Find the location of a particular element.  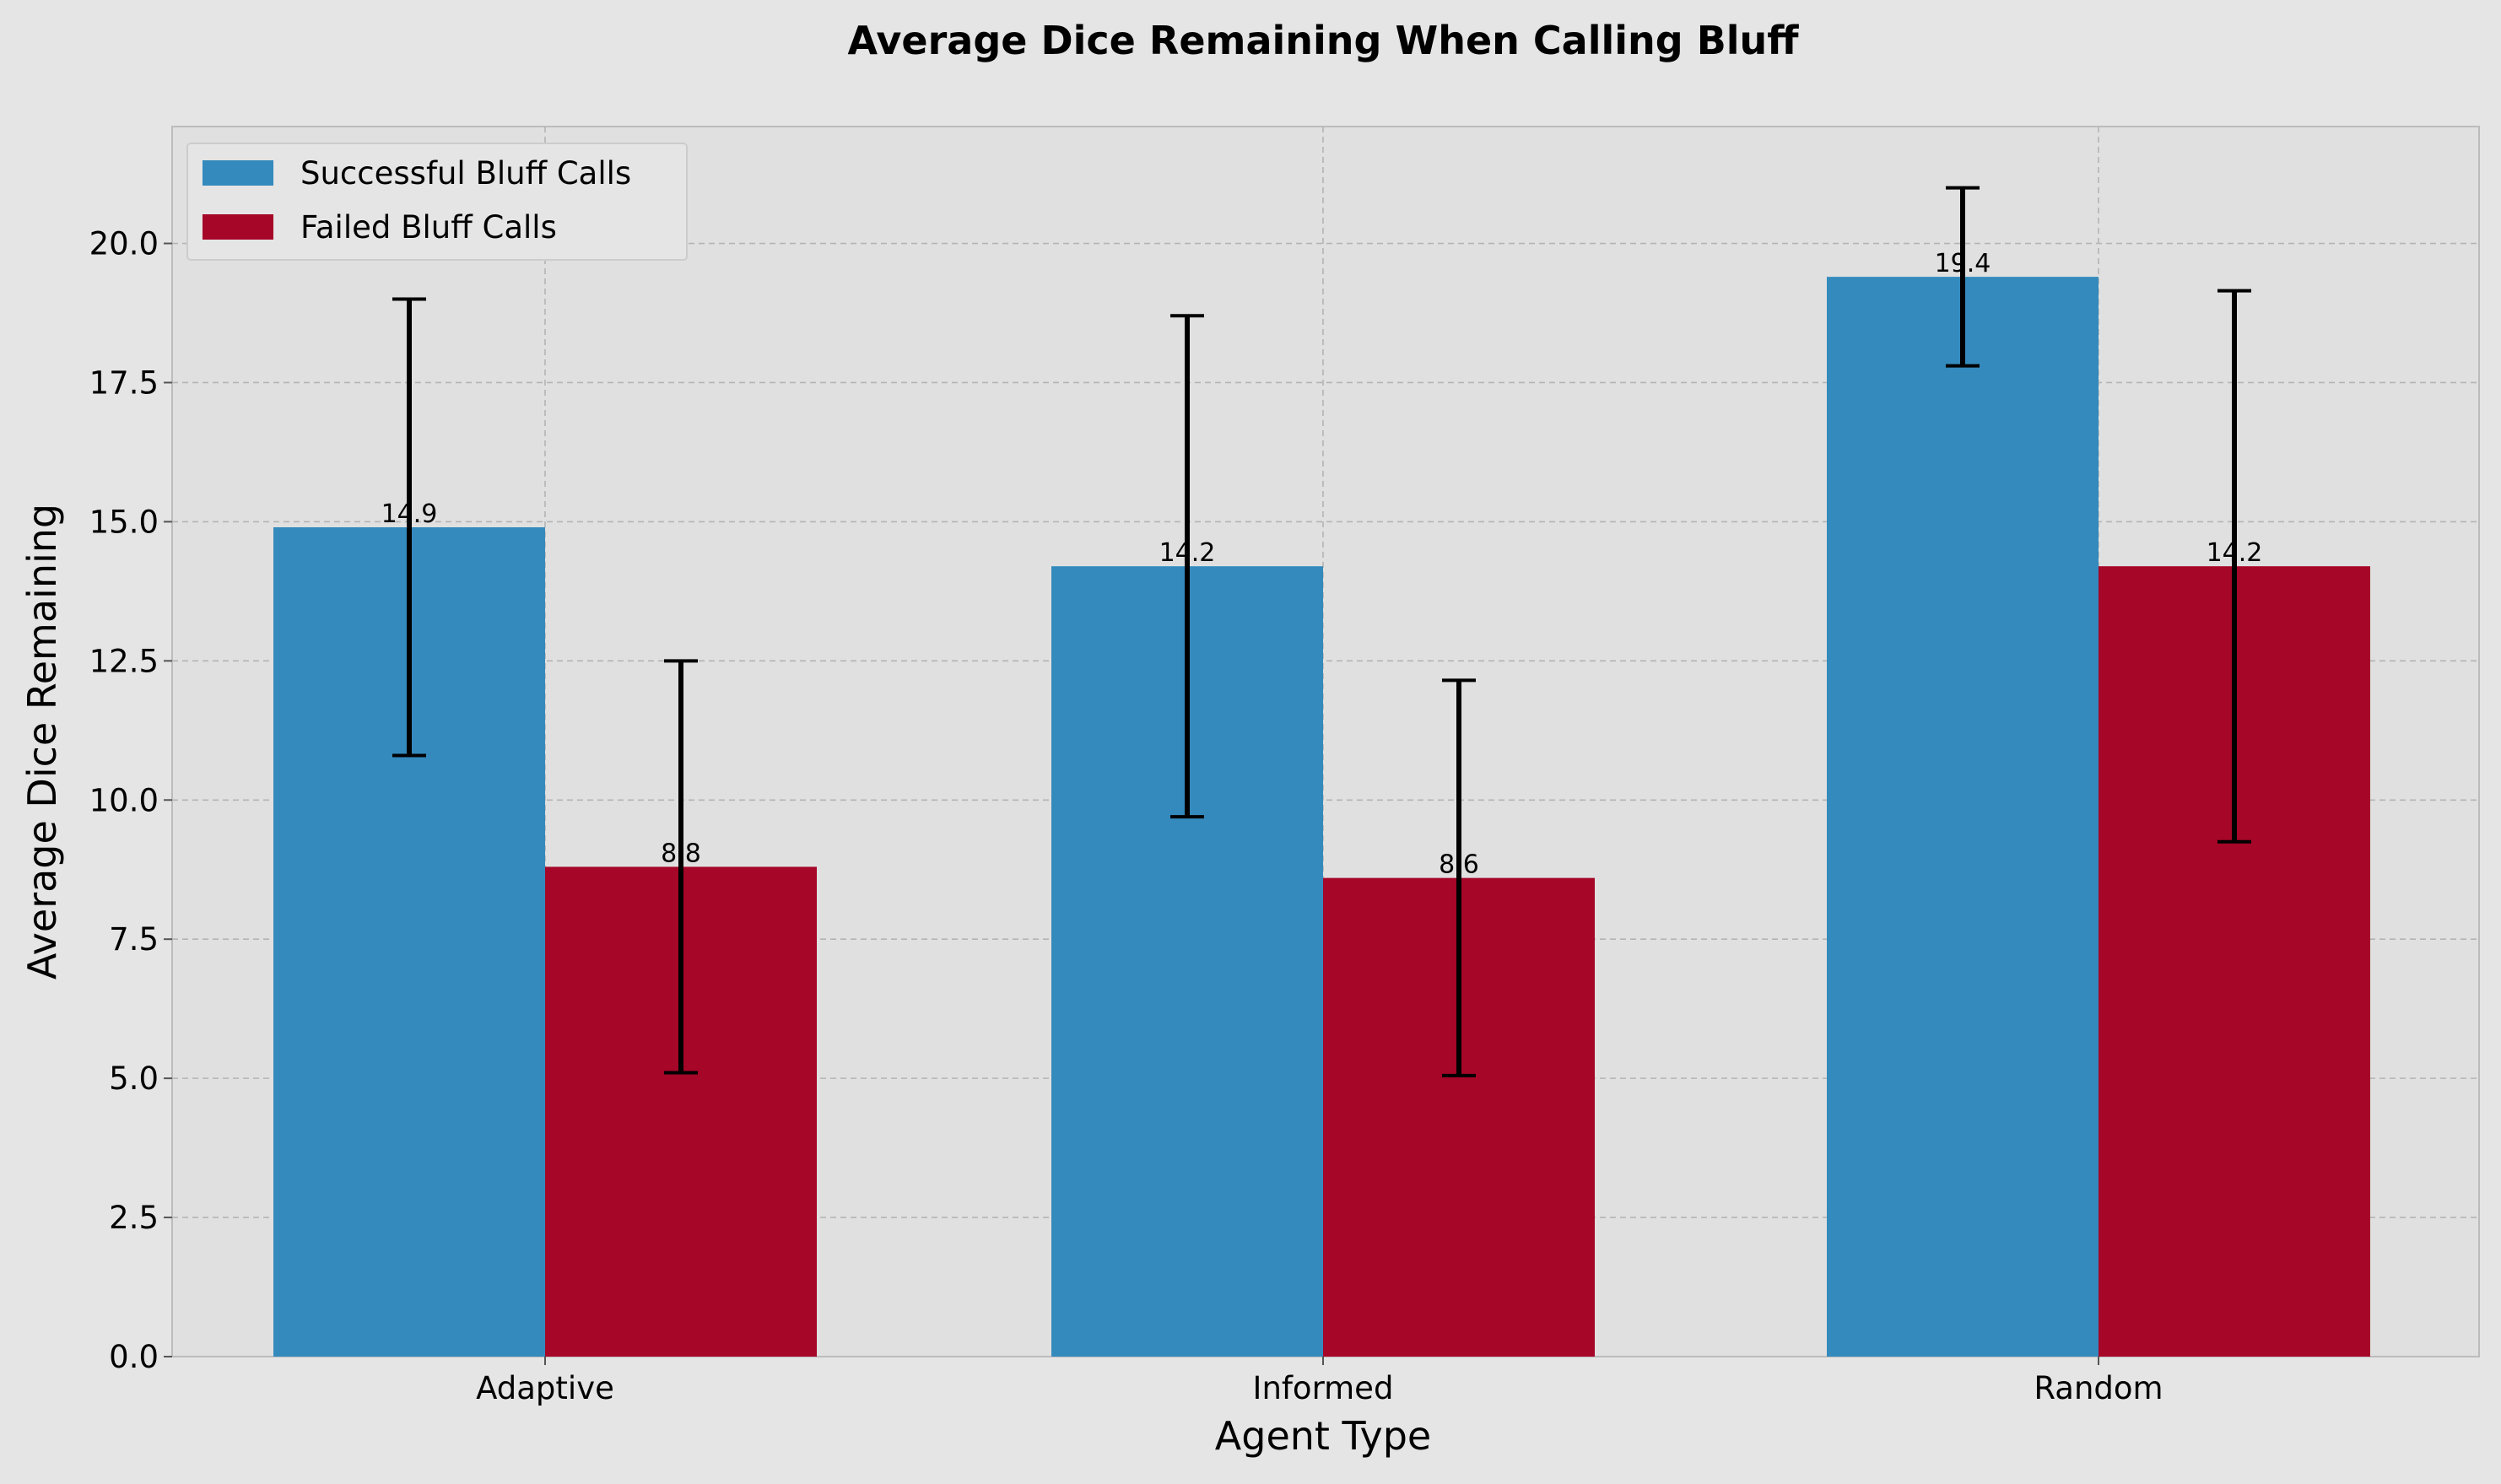

x-axis-label: Agent Type is located at coordinates (1323, 1436).